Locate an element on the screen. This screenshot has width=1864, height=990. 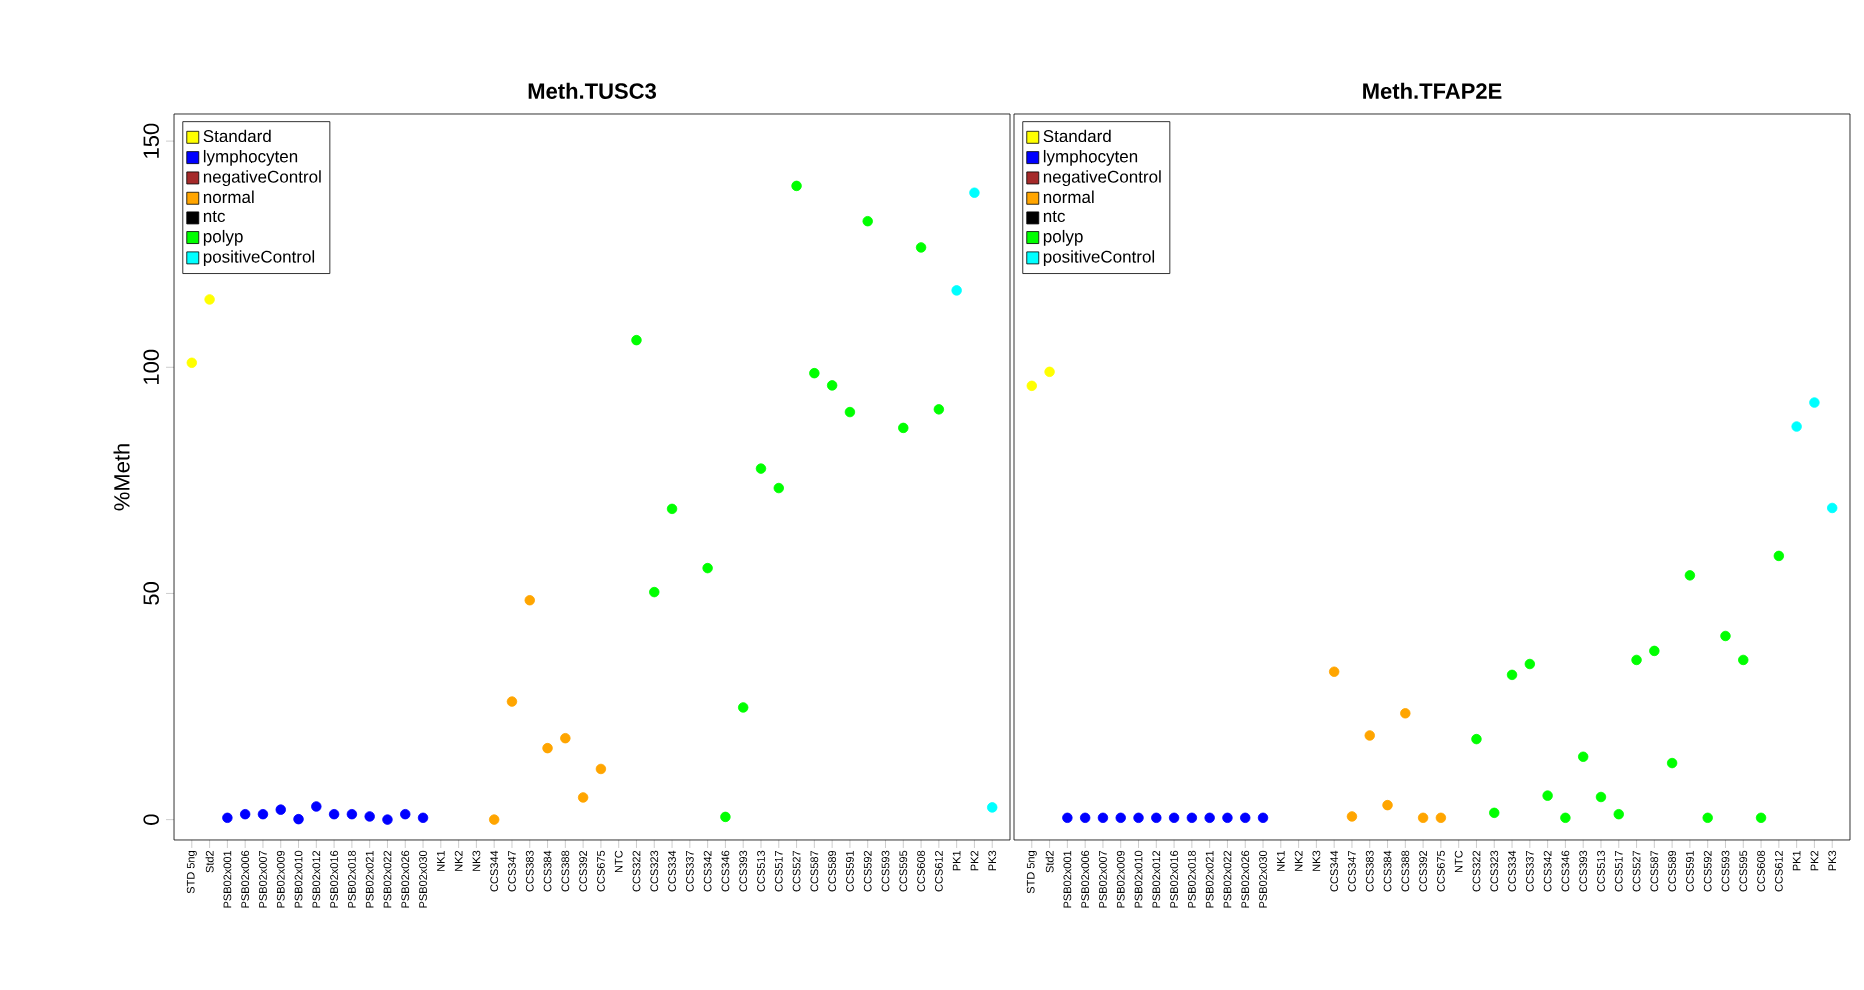
chart-title: Meth.TUSC3 is located at coordinates (592, 90).